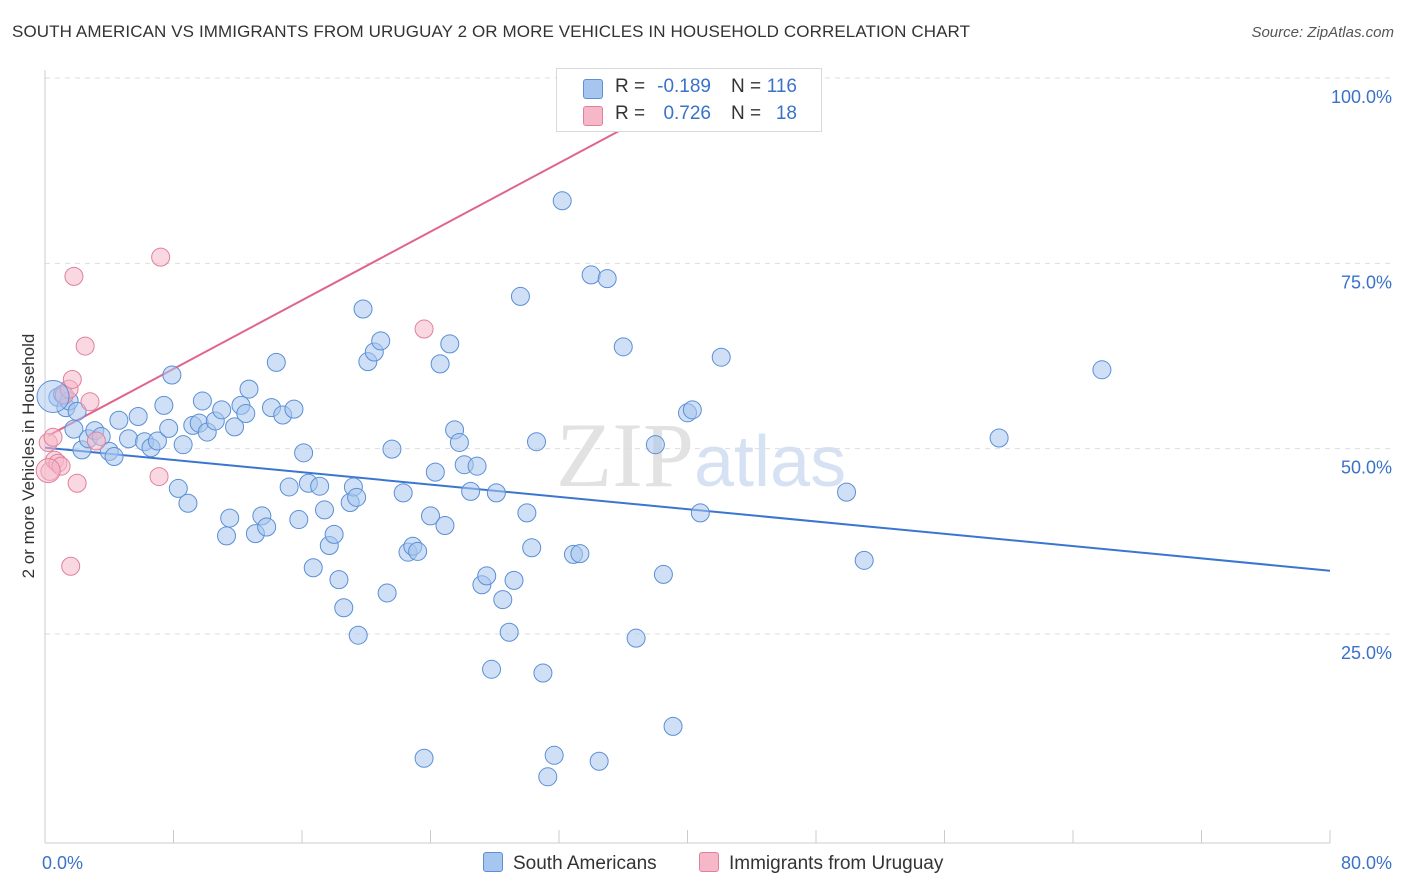  I want to click on legend-item-uruguay: Immigrants from Uruguay, so click(821, 863).